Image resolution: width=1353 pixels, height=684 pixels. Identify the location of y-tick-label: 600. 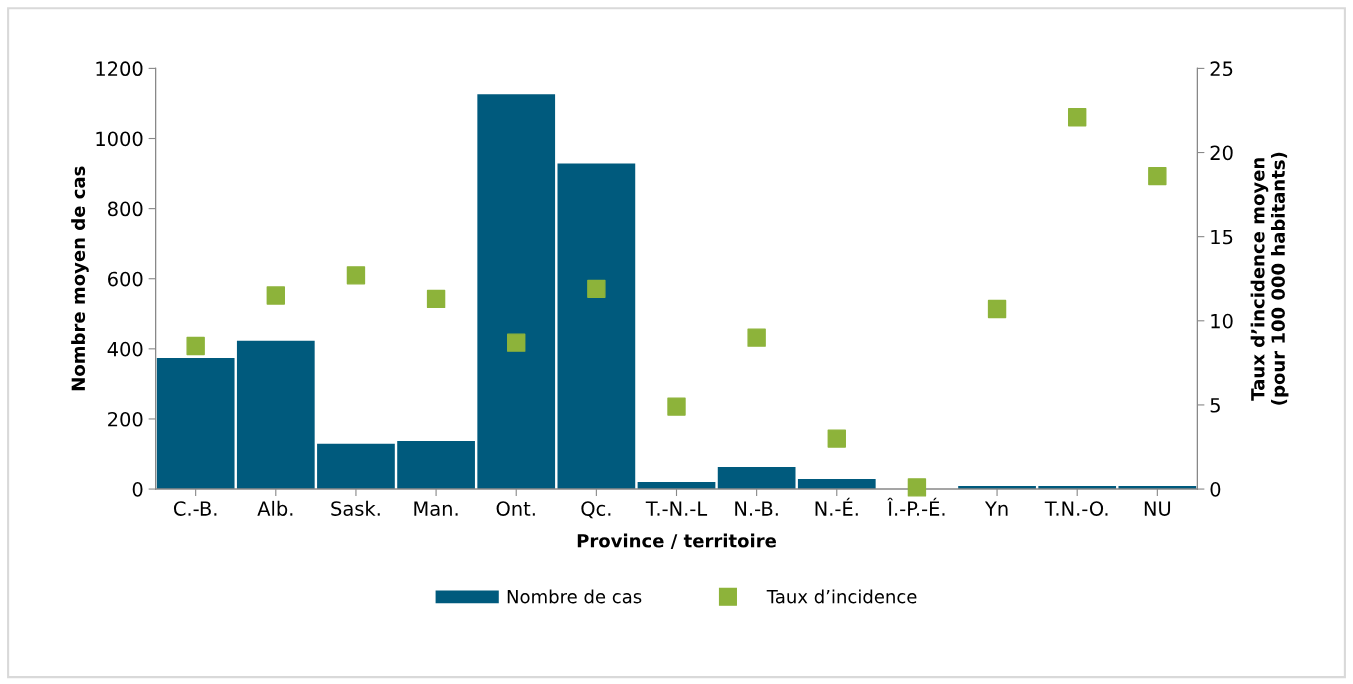
(125, 279).